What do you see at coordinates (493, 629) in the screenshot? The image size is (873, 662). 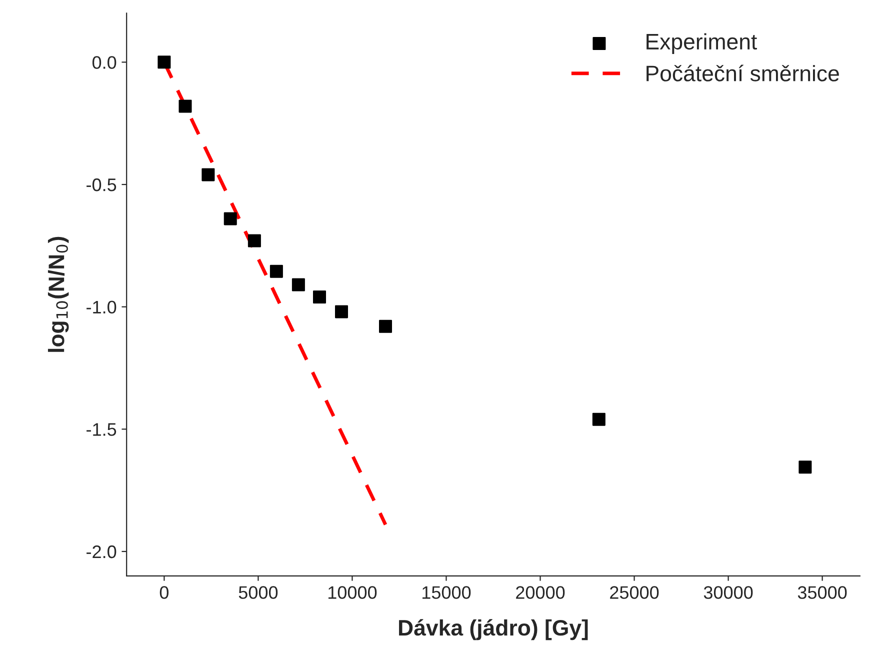 I see `x-axis-title: Dávka (jádro) [Gy]` at bounding box center [493, 629].